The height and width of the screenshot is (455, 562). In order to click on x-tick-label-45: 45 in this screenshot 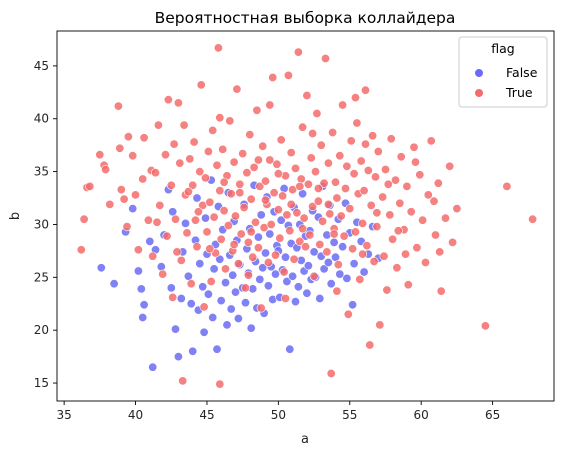, I will do `click(206, 415)`.